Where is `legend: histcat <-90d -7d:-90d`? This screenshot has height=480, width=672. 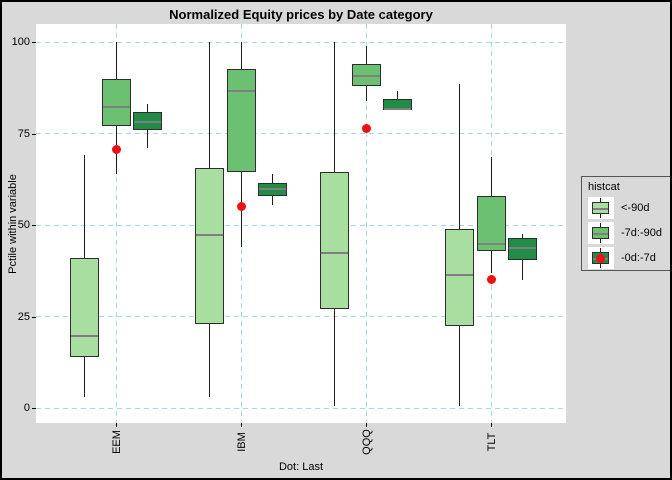 legend: histcat <-90d -7d:-90d is located at coordinates (625, 223).